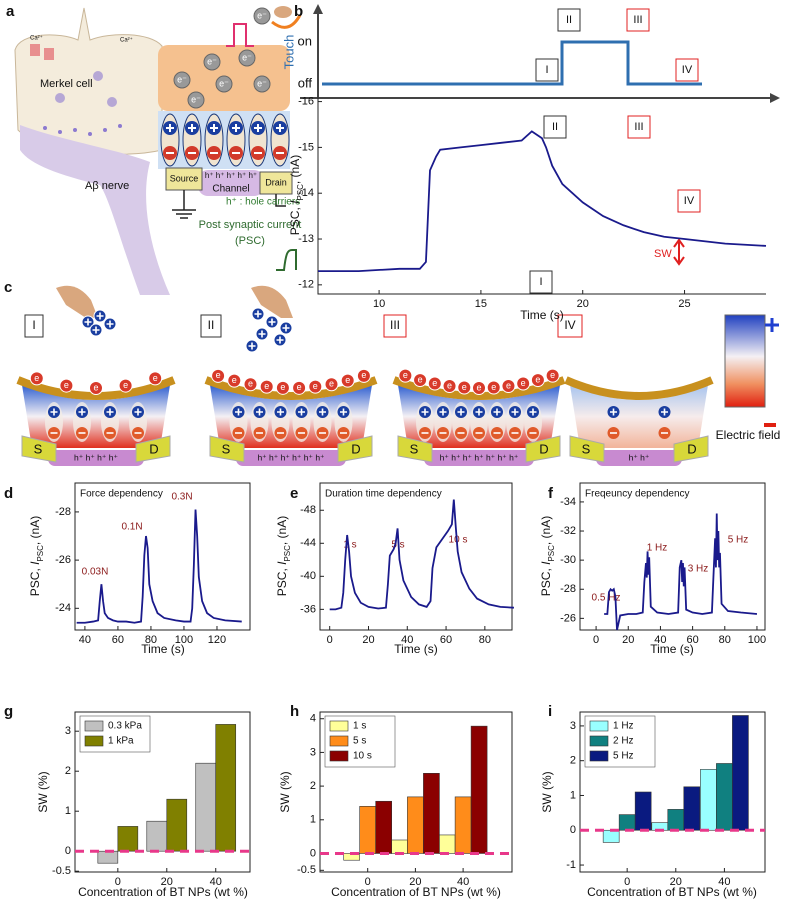 The width and height of the screenshot is (796, 910). I want to click on holes-label: h⁺ h⁺ h⁺ h⁺ h⁺ h⁺, so click(291, 457).